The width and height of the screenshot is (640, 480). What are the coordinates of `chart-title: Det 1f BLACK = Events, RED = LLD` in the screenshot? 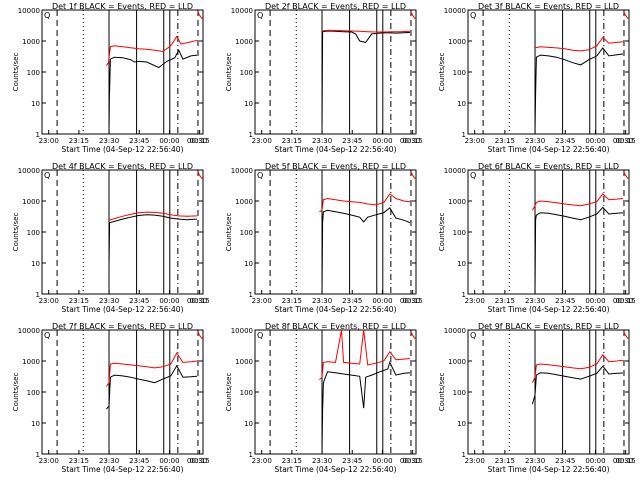 It's located at (122, 6).